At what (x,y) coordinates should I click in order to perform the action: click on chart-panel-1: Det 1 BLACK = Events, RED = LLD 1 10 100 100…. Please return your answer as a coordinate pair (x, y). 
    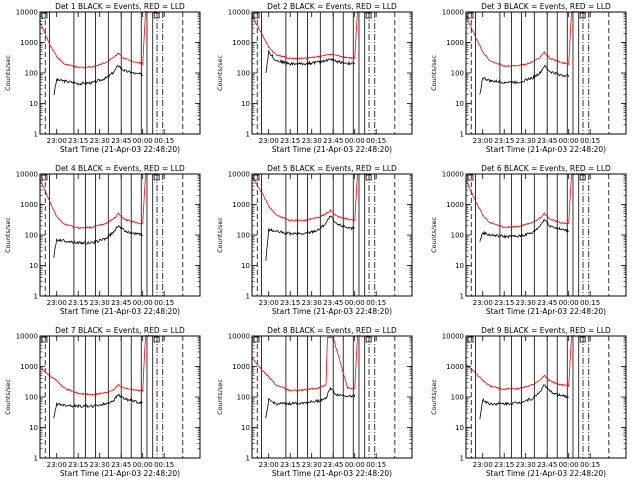
    Looking at the image, I should click on (102, 78).